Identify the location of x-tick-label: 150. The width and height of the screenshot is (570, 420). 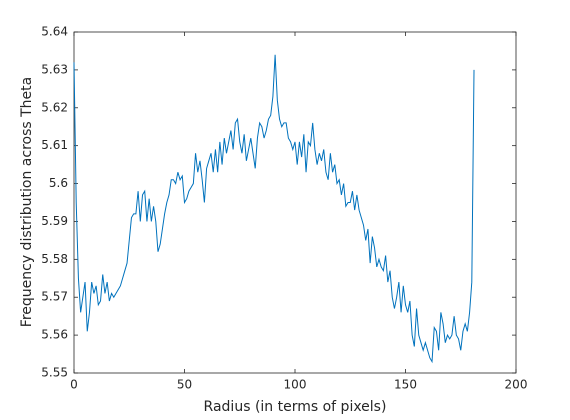
(405, 385).